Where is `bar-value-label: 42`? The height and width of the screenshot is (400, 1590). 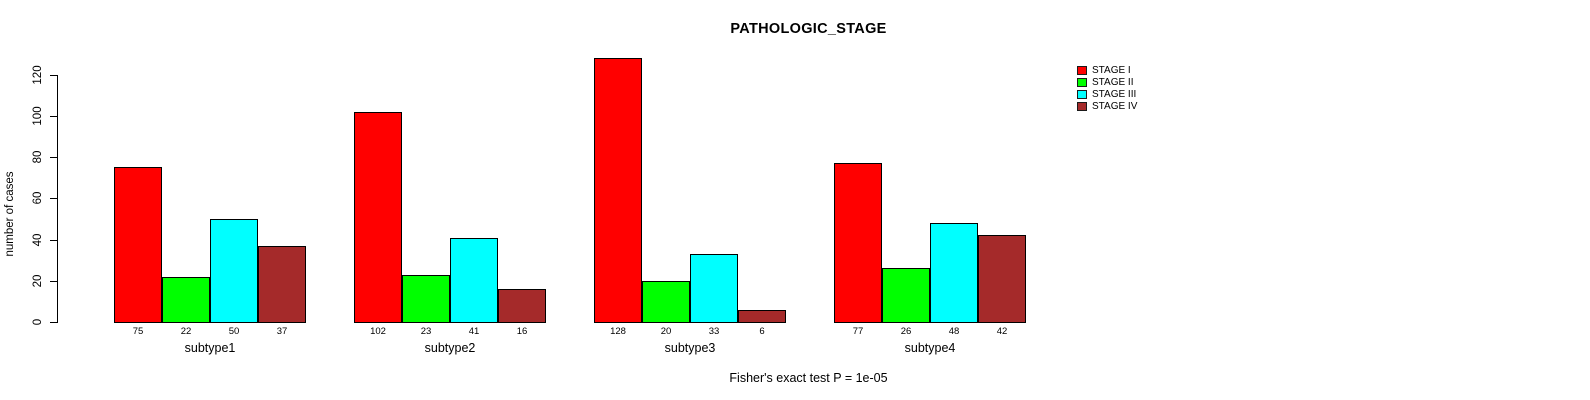 bar-value-label: 42 is located at coordinates (1002, 331).